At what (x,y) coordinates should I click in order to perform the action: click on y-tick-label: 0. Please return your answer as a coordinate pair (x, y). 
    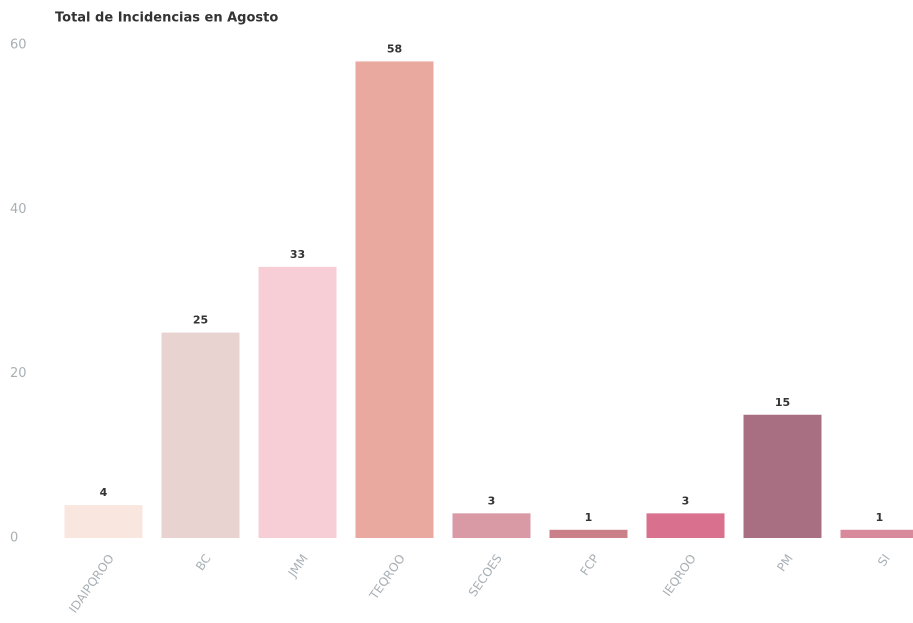
    Looking at the image, I should click on (14, 538).